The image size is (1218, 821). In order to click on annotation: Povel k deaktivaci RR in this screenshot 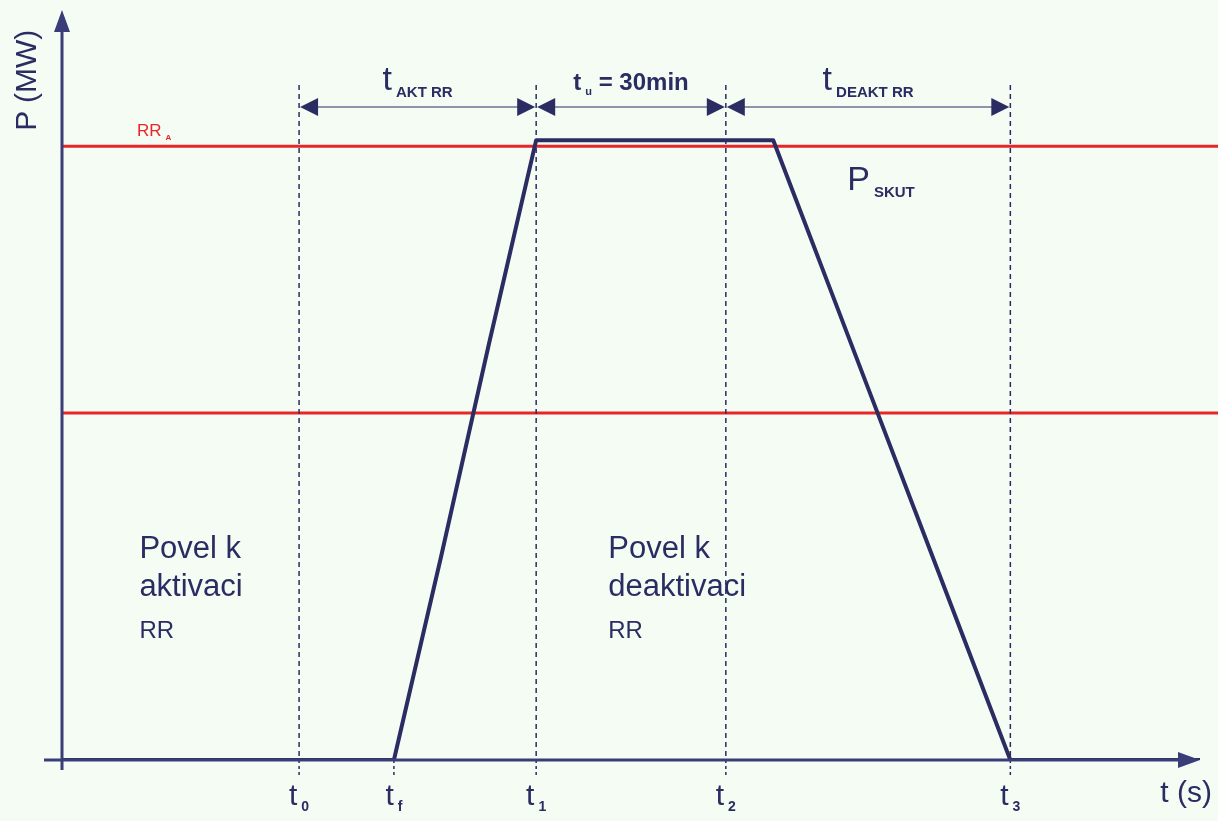, I will do `click(677, 586)`.